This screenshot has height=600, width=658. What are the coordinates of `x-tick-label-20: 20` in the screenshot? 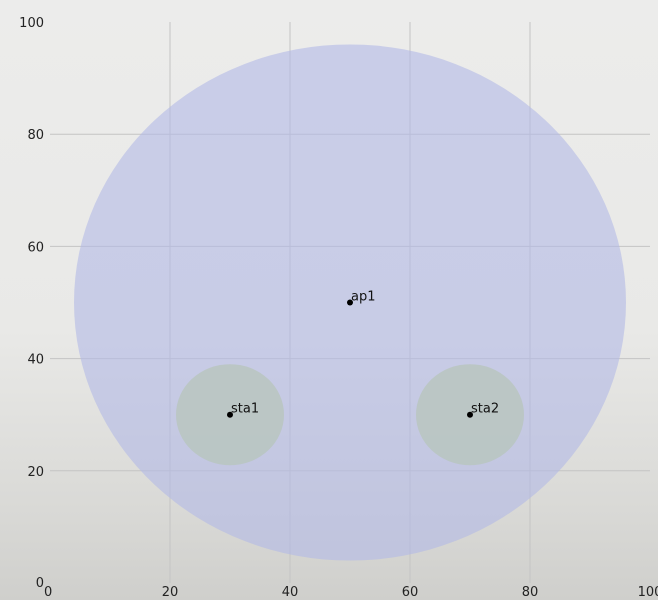 It's located at (170, 592).